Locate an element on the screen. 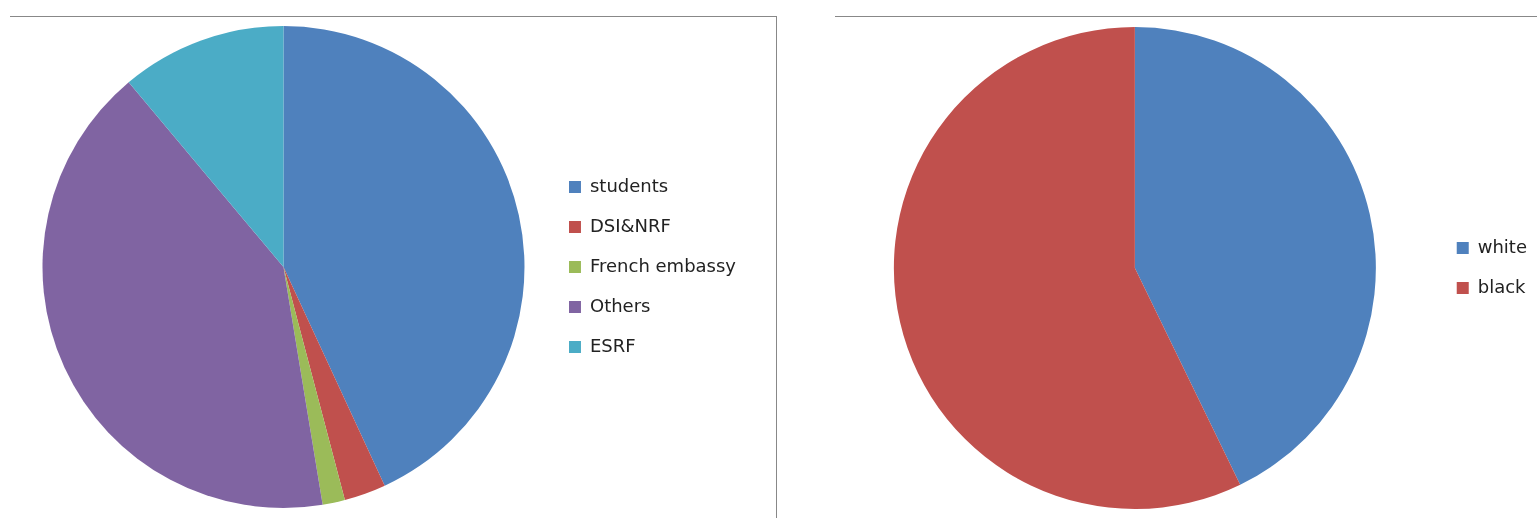  legend-label: Others is located at coordinates (620, 305).